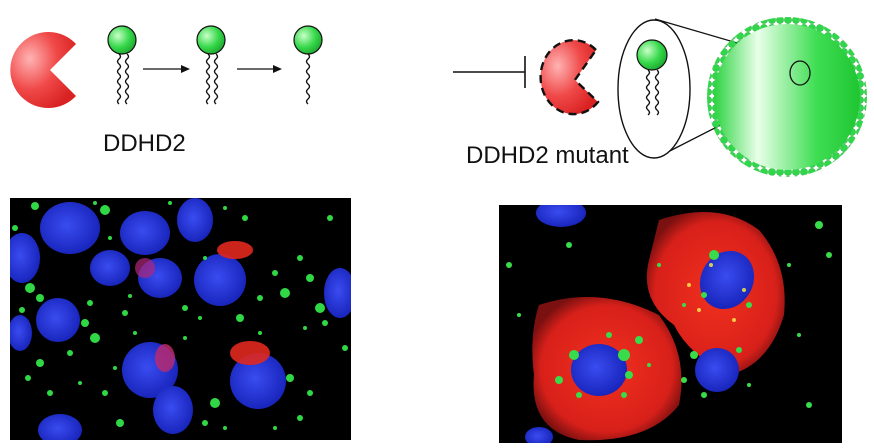 The height and width of the screenshot is (448, 874). Describe the element at coordinates (144, 143) in the screenshot. I see `ddhd2-label: DDHD2` at that location.